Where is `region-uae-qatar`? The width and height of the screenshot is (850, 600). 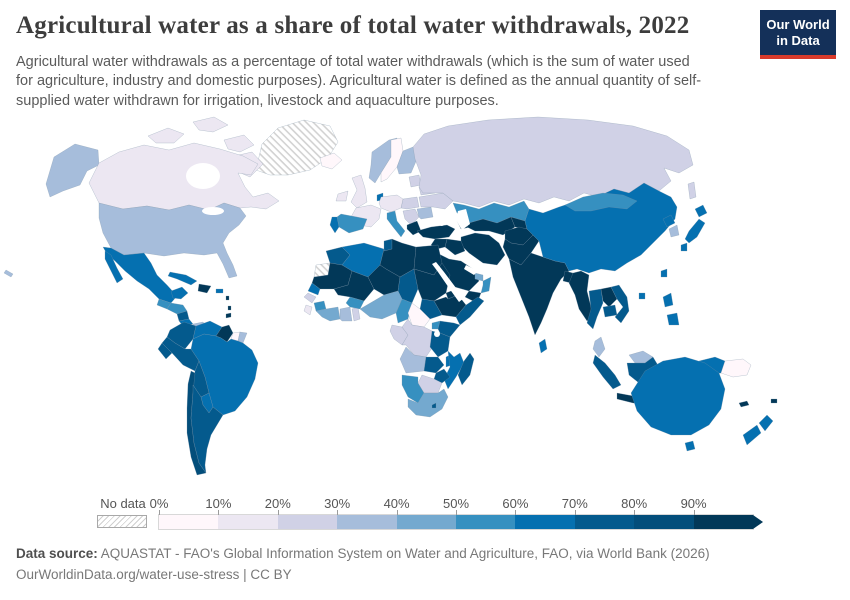
region-uae-qatar is located at coordinates (479, 277).